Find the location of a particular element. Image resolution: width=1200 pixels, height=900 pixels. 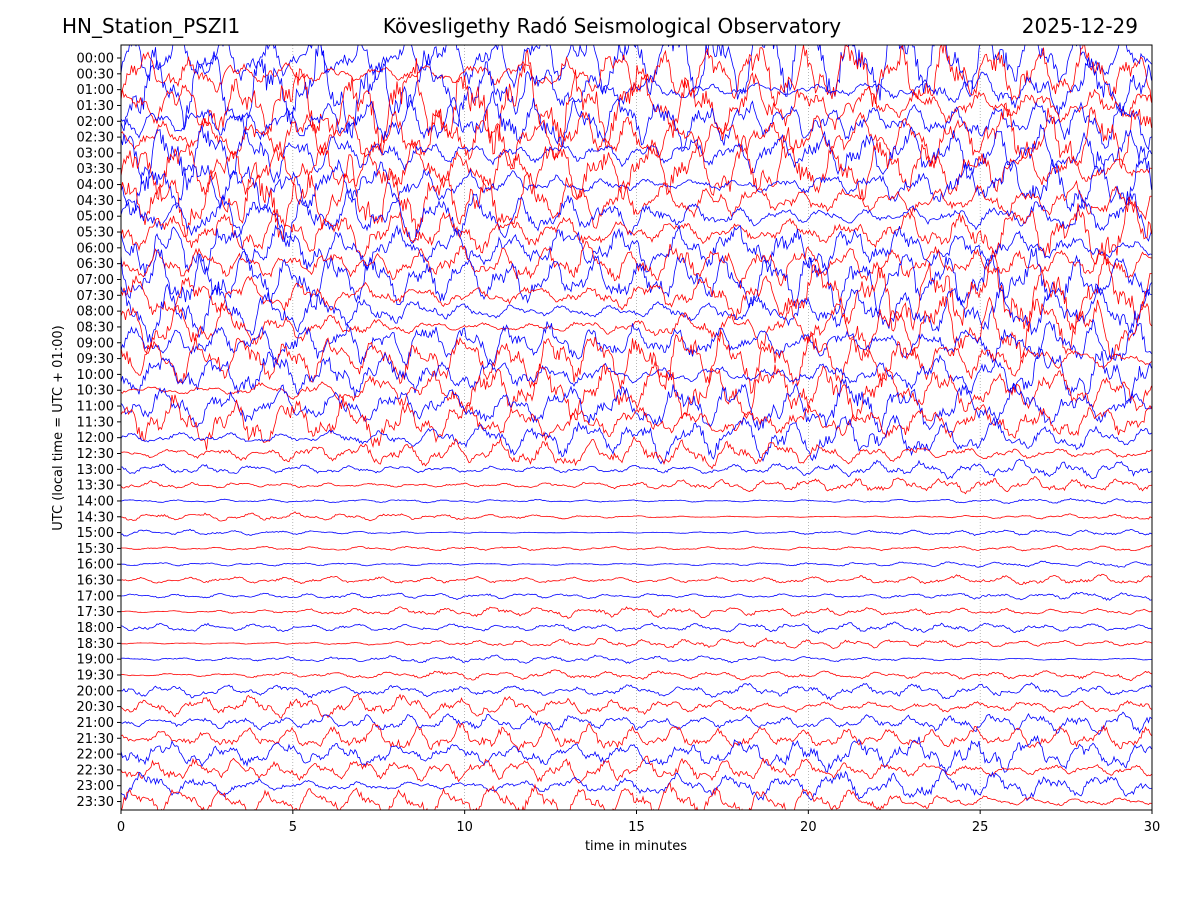

trace-1930 is located at coordinates (636, 675).